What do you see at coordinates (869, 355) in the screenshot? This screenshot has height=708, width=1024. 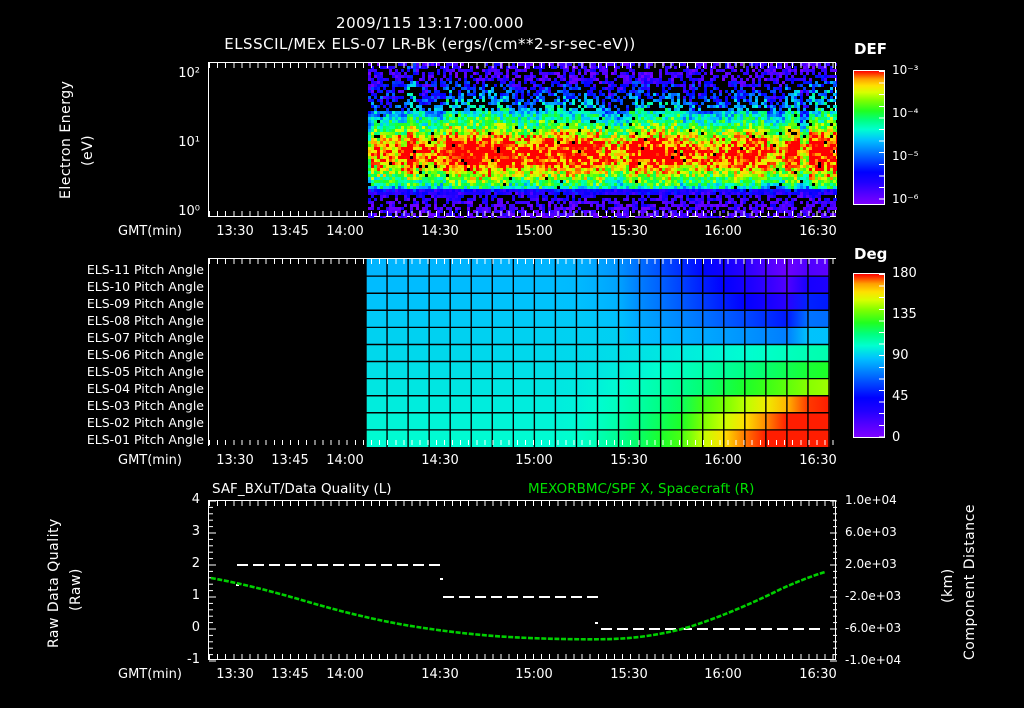 I see `deg-colorbar` at bounding box center [869, 355].